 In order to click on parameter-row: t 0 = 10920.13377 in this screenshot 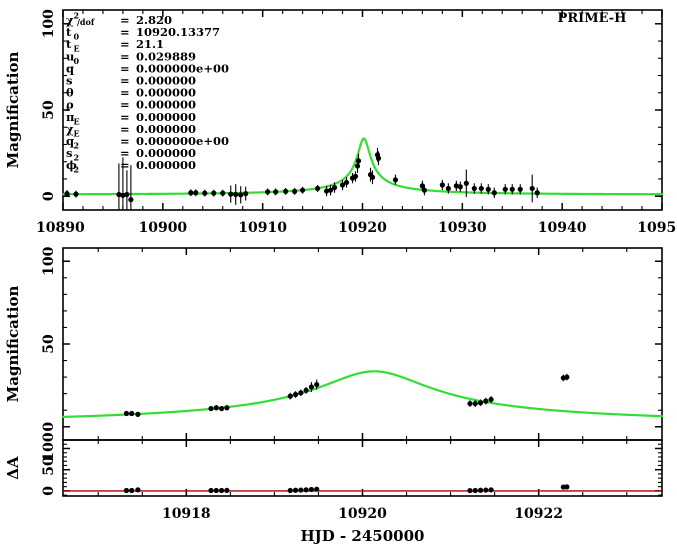, I will do `click(143, 33)`.